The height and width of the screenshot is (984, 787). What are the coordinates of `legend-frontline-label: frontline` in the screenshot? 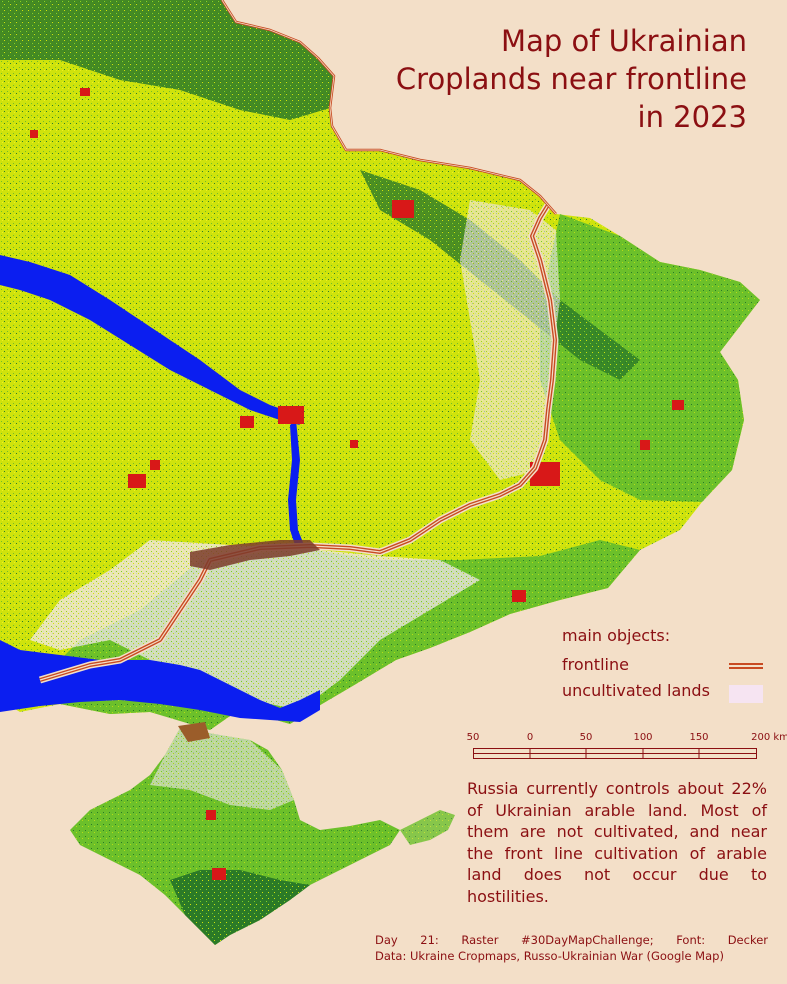 It's located at (595, 664).